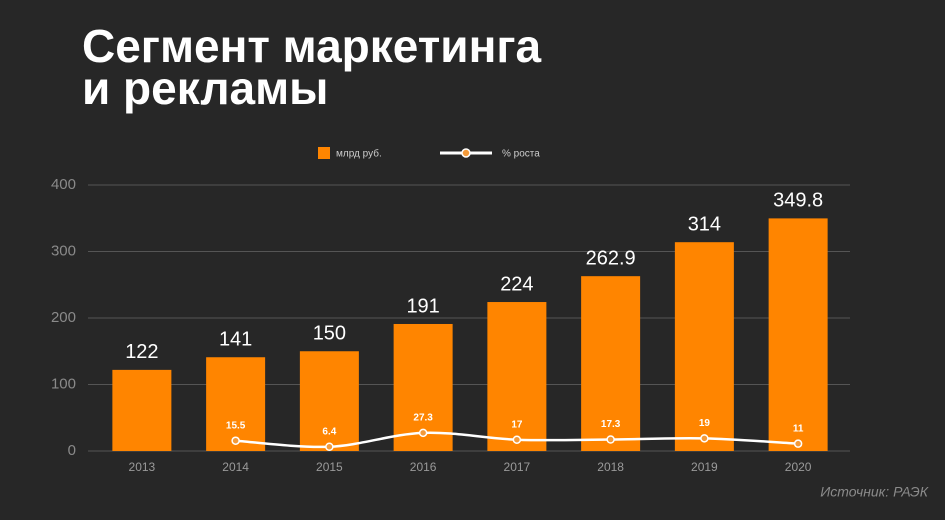  Describe the element at coordinates (517, 467) in the screenshot. I see `x-tick-label: 2017` at that location.